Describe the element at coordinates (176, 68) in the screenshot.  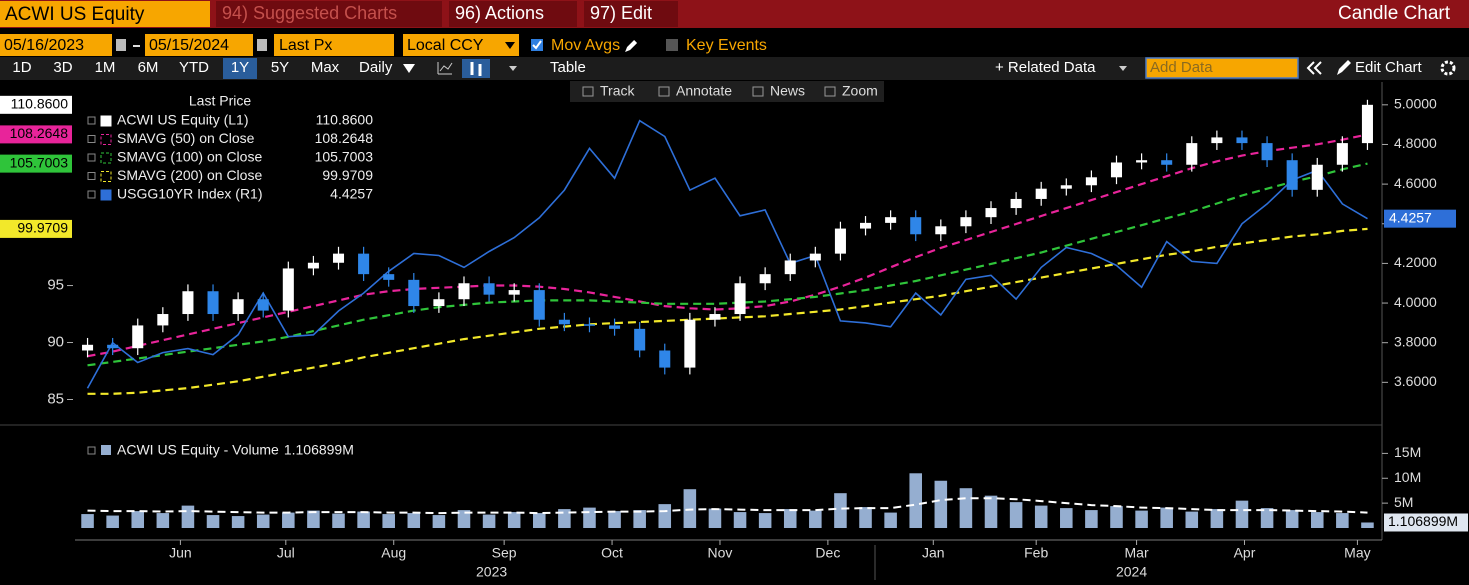
I see `periods: 1D 3D 1M 6M YTD 1Y 5Y Max` at that location.